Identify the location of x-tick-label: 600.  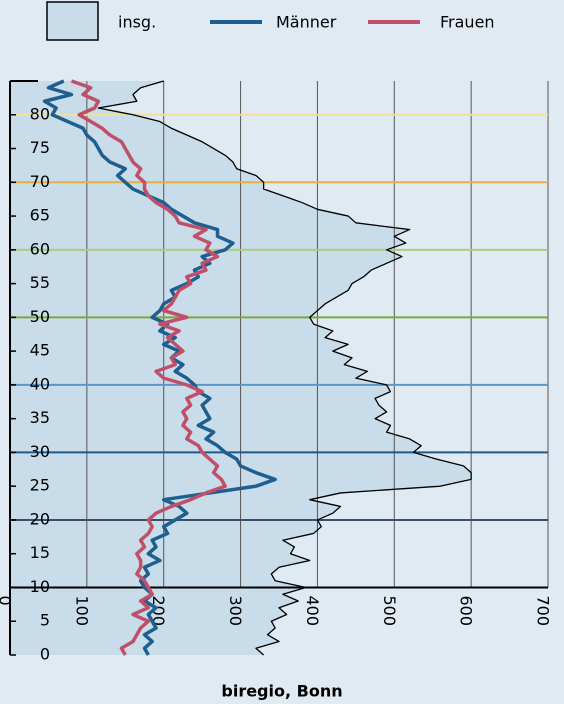
(466, 610).